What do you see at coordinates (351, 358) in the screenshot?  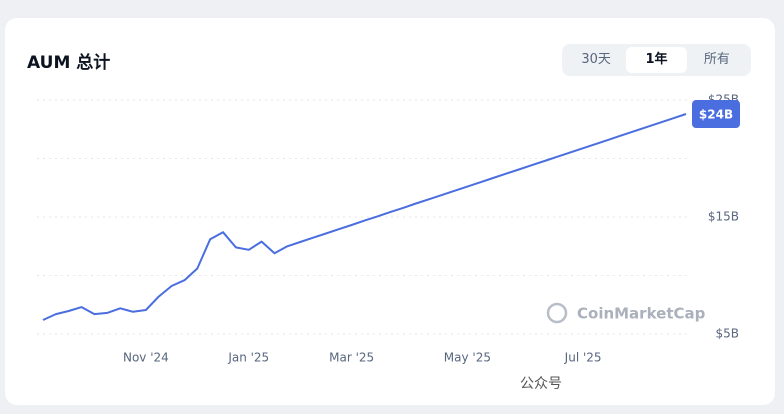 I see `x-tick-label: Mar '25` at bounding box center [351, 358].